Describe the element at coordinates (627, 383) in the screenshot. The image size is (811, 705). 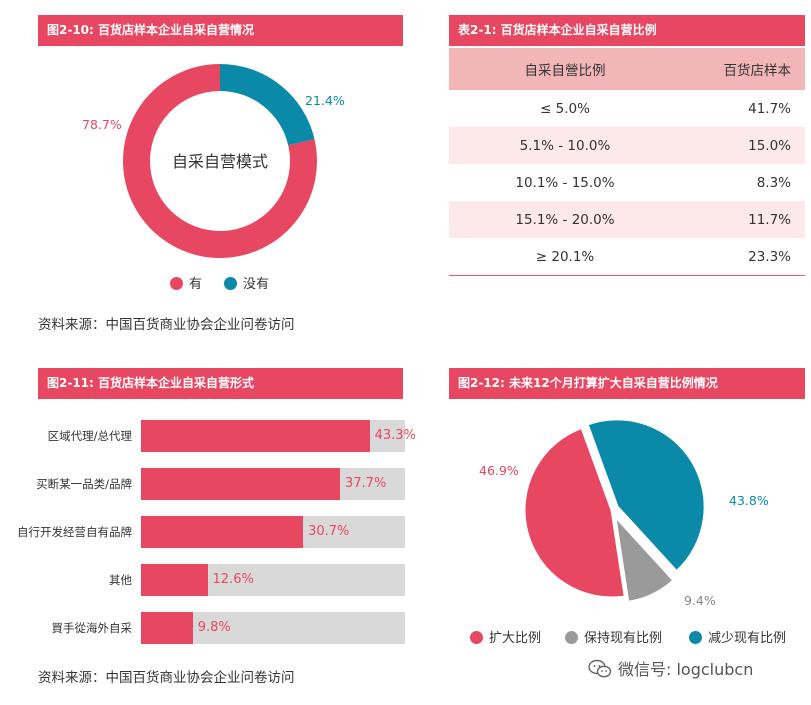
I see `pie-chart-title: 图2-12: 未来12个月打算扩大自采自营比例情况` at that location.